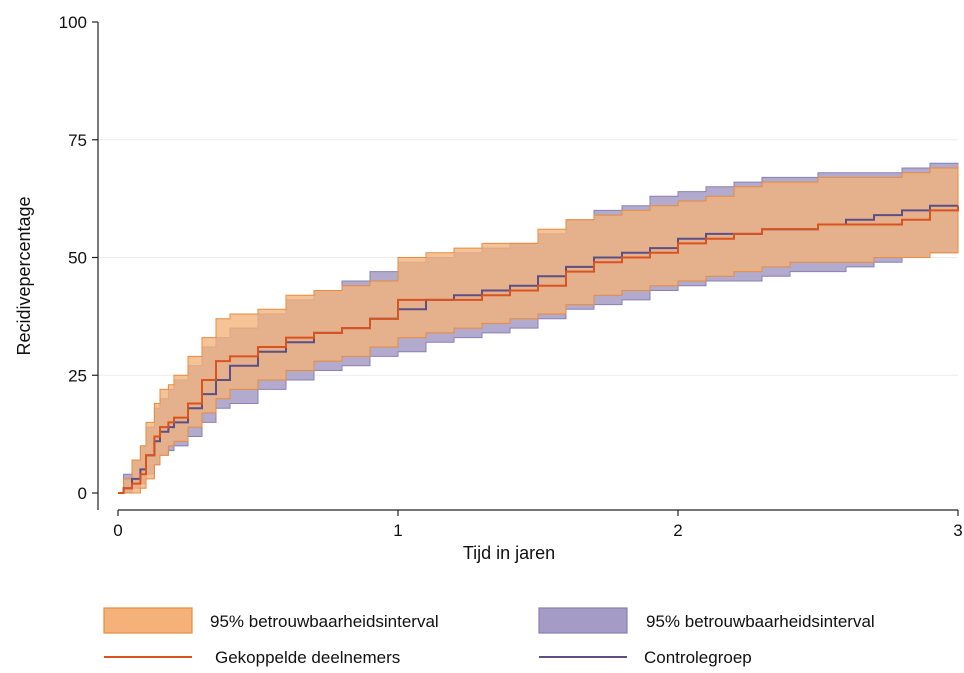  What do you see at coordinates (148, 620) in the screenshot?
I see `legend-swatch-gekoppelde-band` at bounding box center [148, 620].